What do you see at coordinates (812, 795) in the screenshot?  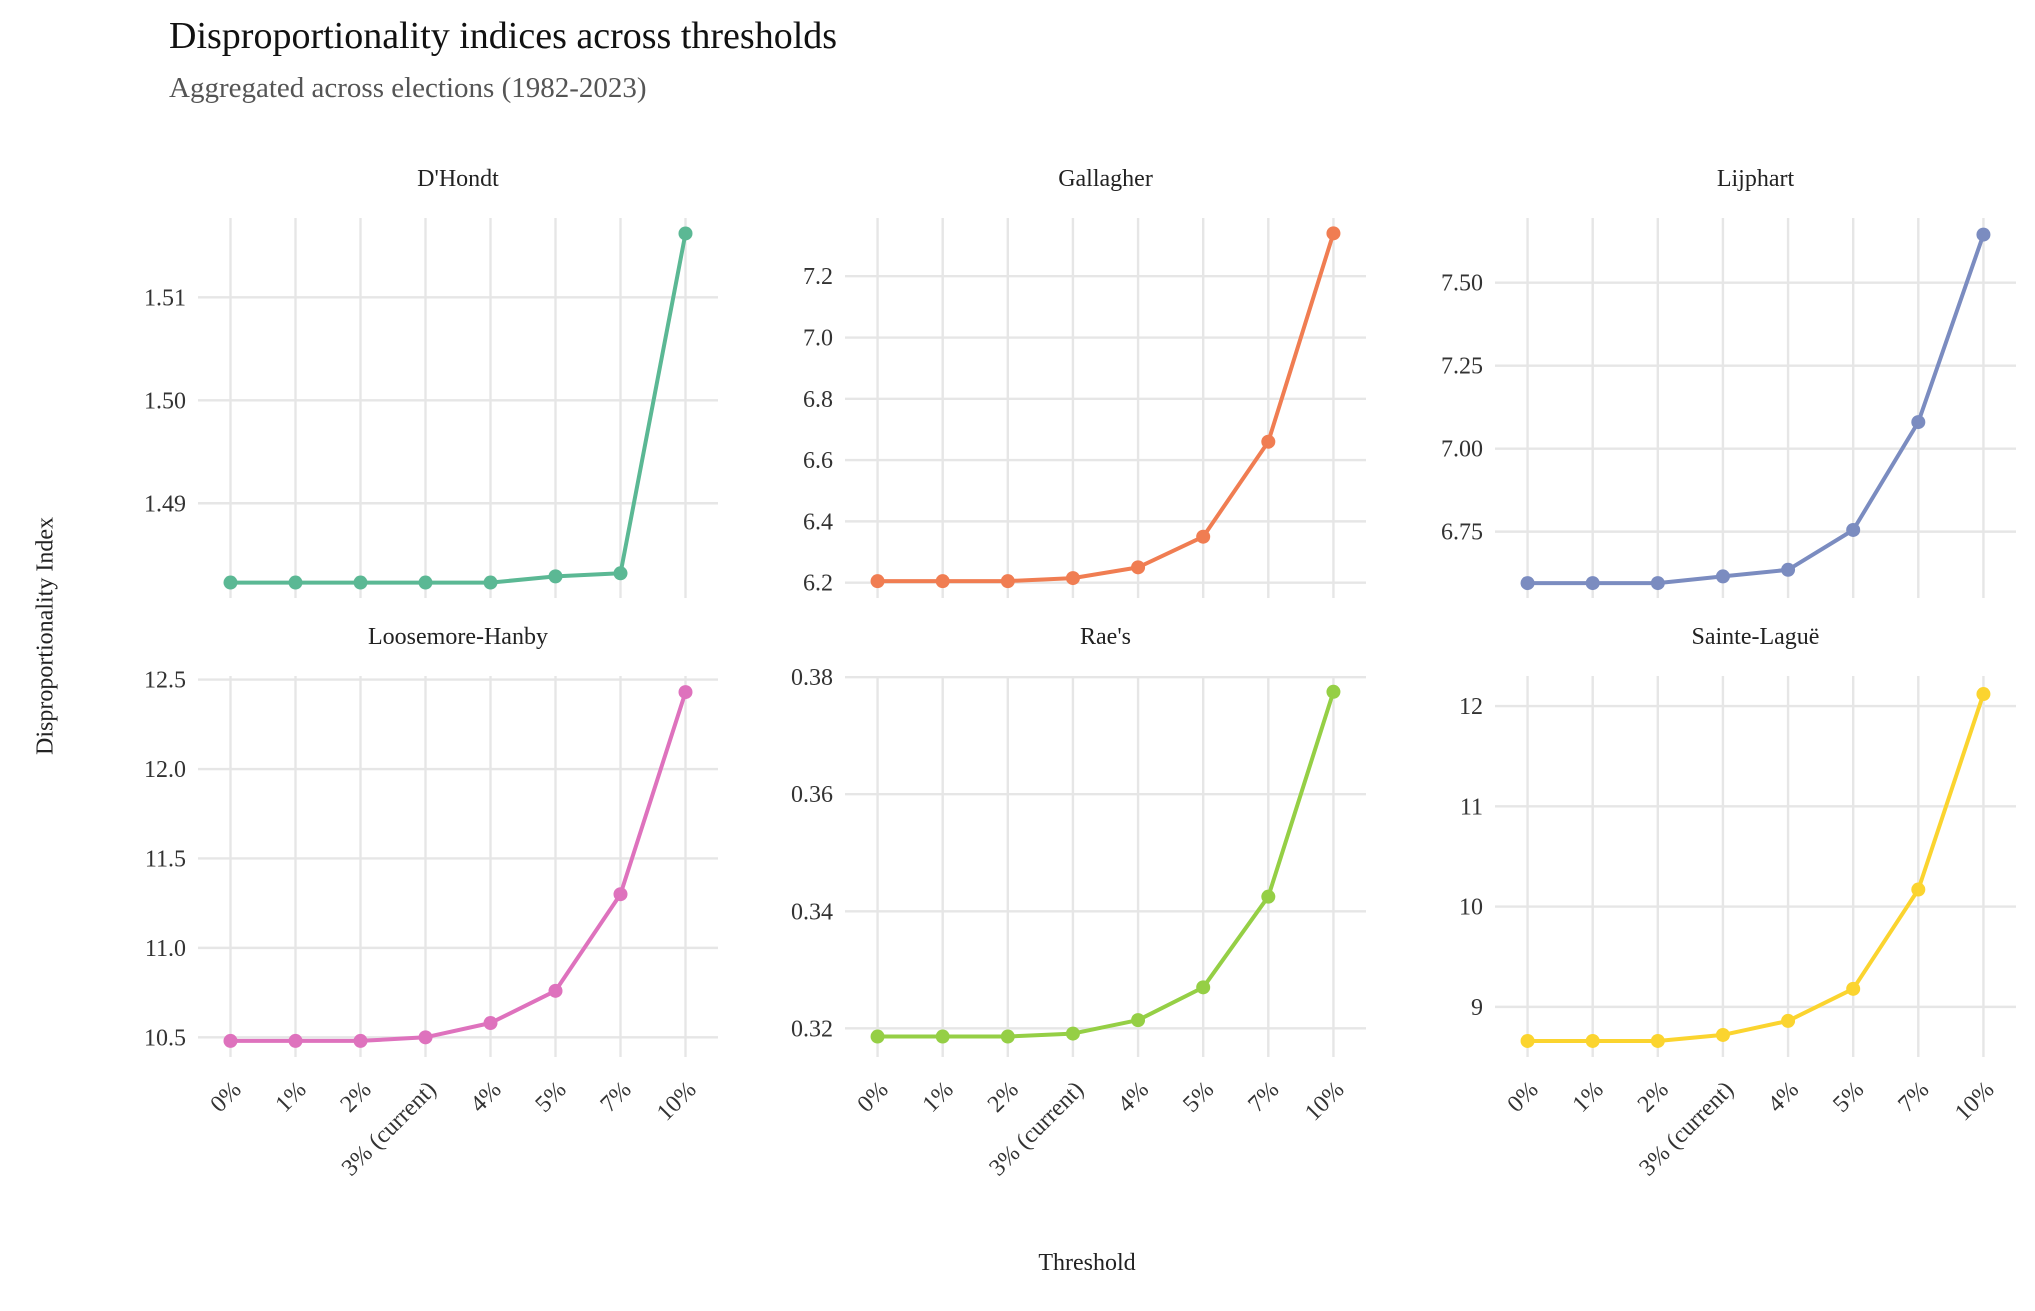 I see `y-tick-label: 0.36` at bounding box center [812, 795].